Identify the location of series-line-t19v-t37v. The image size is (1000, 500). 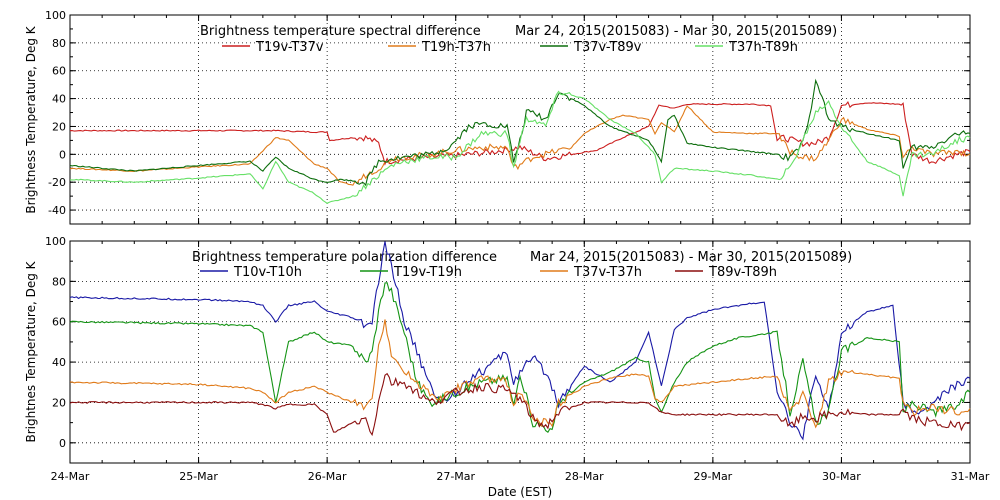
(520, 133).